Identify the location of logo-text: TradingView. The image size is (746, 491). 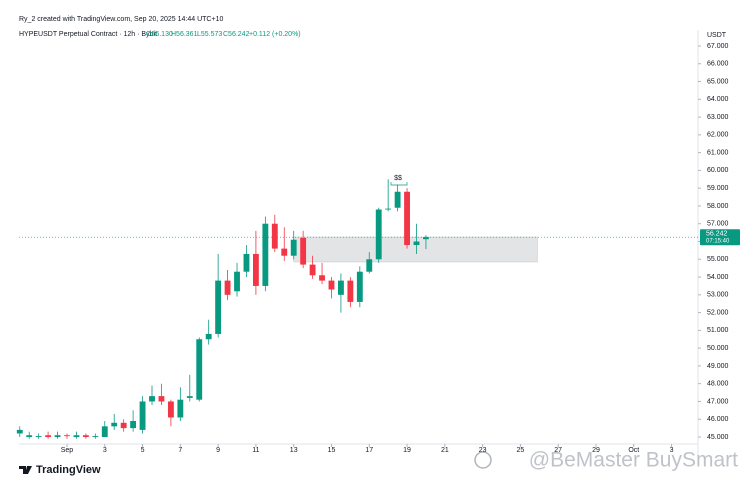
(68, 470).